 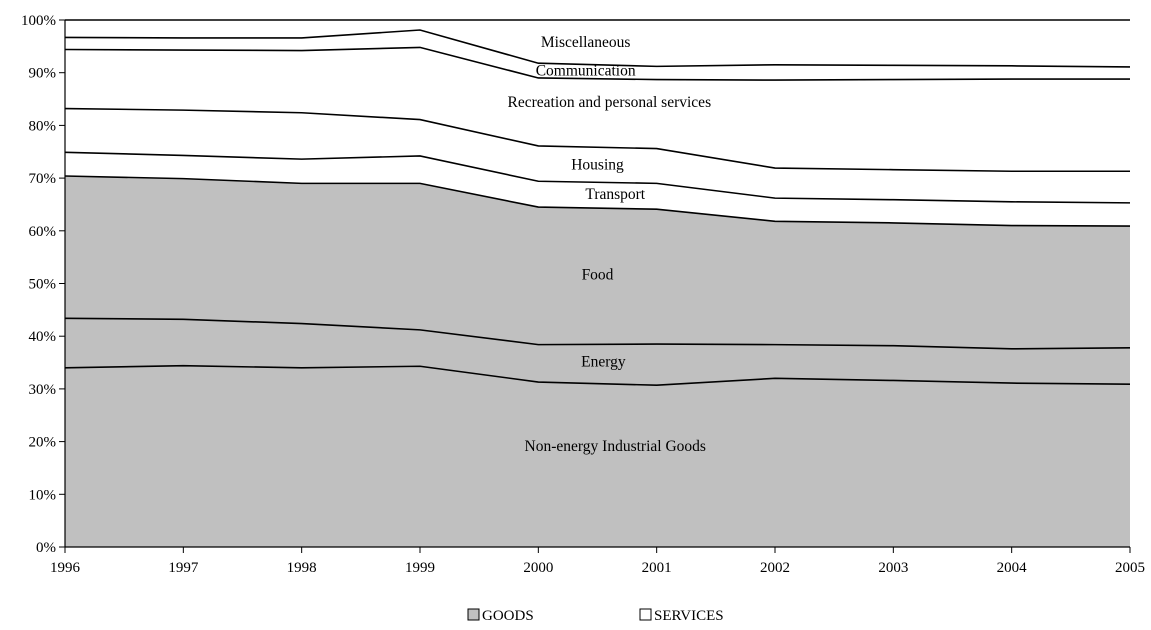 I want to click on band-label-housing: Housing, so click(x=597, y=164).